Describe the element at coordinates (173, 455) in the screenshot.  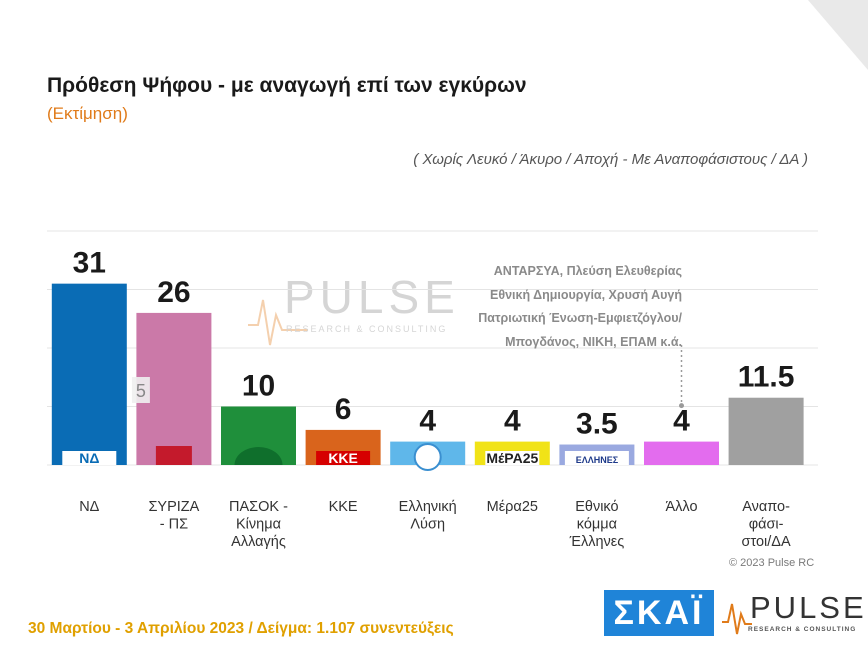
I see `syriza-logo-icon` at that location.